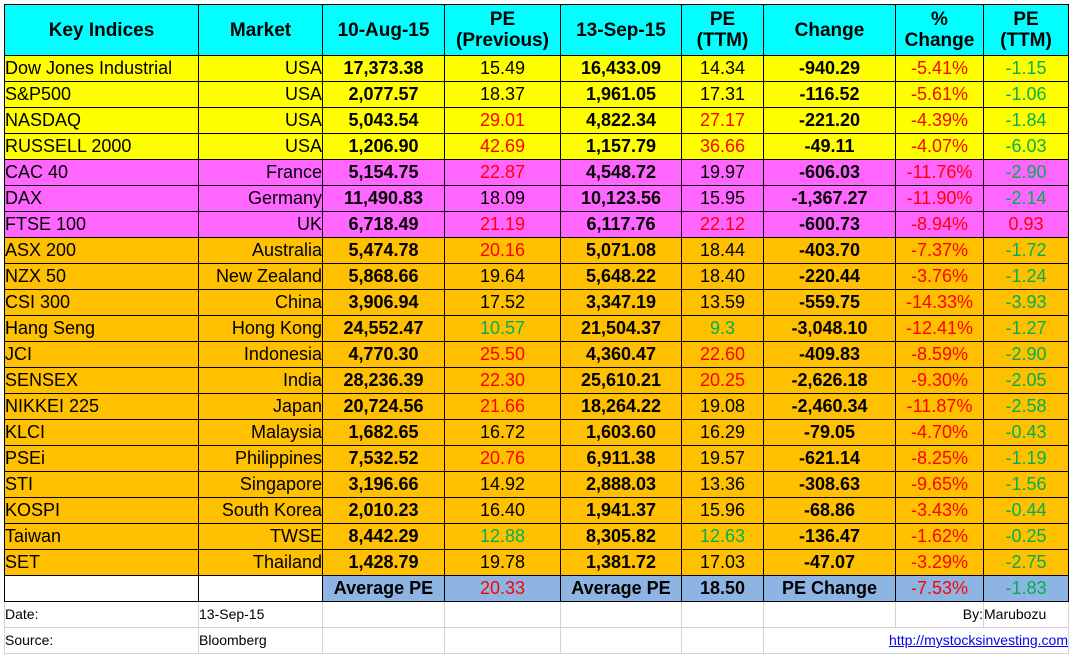  What do you see at coordinates (101, 328) in the screenshot?
I see `index-name: Hang Seng` at bounding box center [101, 328].